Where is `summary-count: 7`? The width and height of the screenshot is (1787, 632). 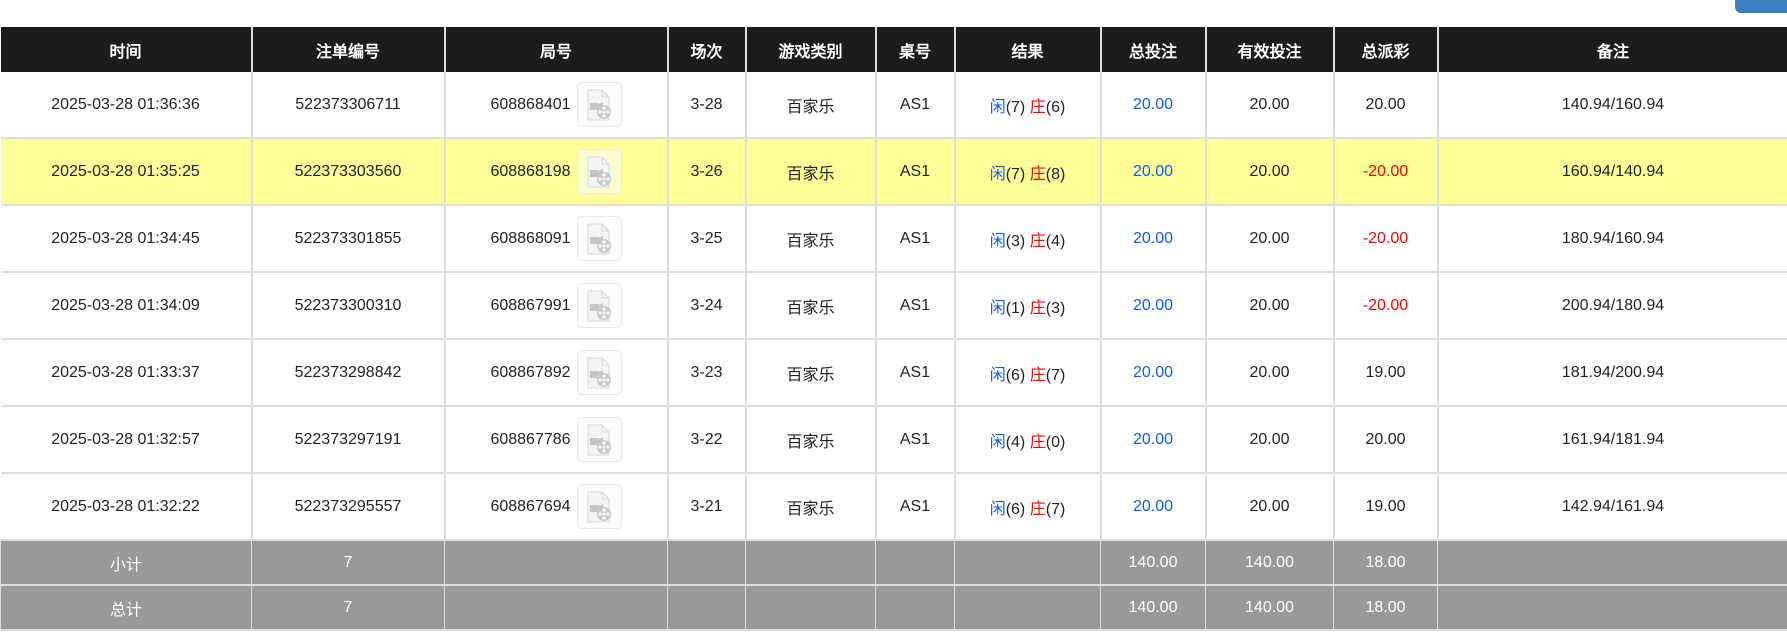 summary-count: 7 is located at coordinates (348, 563).